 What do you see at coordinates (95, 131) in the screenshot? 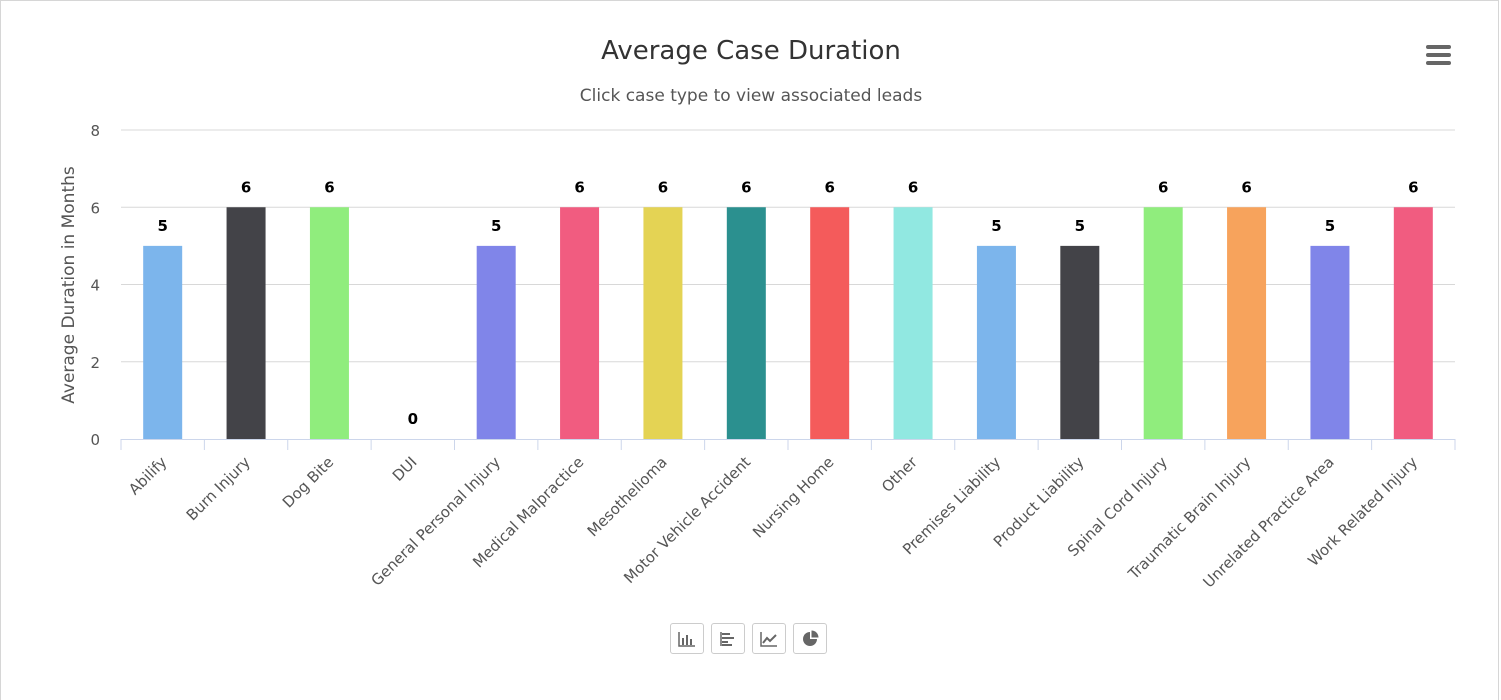
I see `y-tick-label: 8` at bounding box center [95, 131].